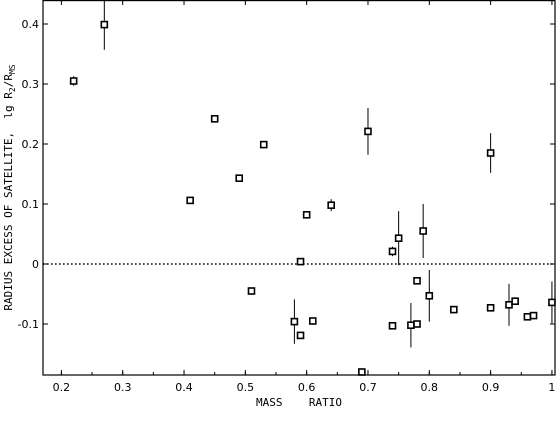  I want to click on y-axis-label-ratio: /R, so click(8, 81).